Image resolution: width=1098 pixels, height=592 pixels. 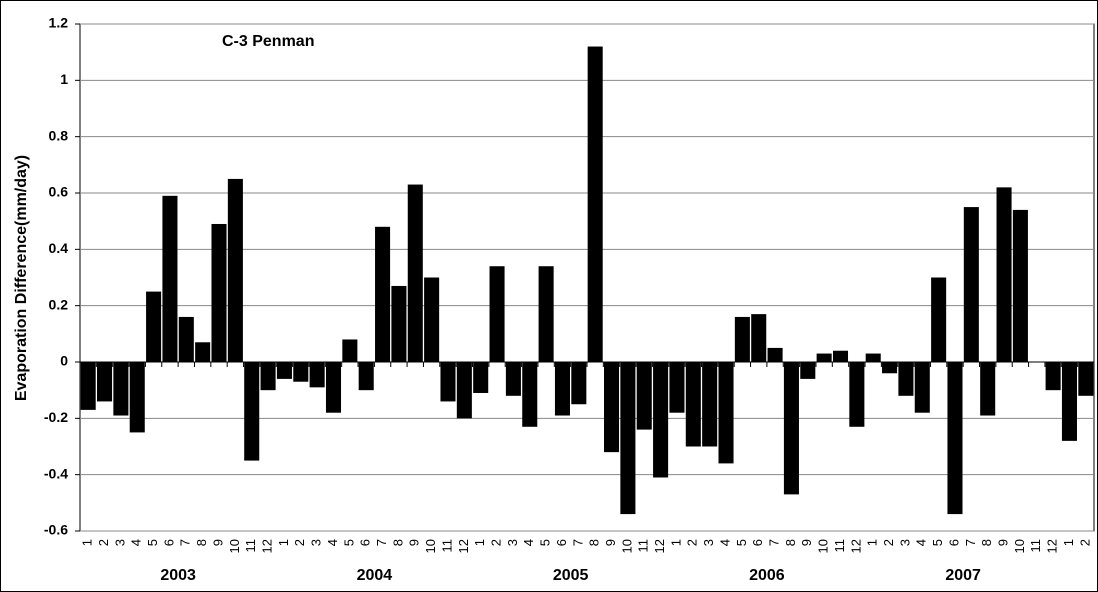 I want to click on y-tick-label: 0.4, so click(x=59, y=248).